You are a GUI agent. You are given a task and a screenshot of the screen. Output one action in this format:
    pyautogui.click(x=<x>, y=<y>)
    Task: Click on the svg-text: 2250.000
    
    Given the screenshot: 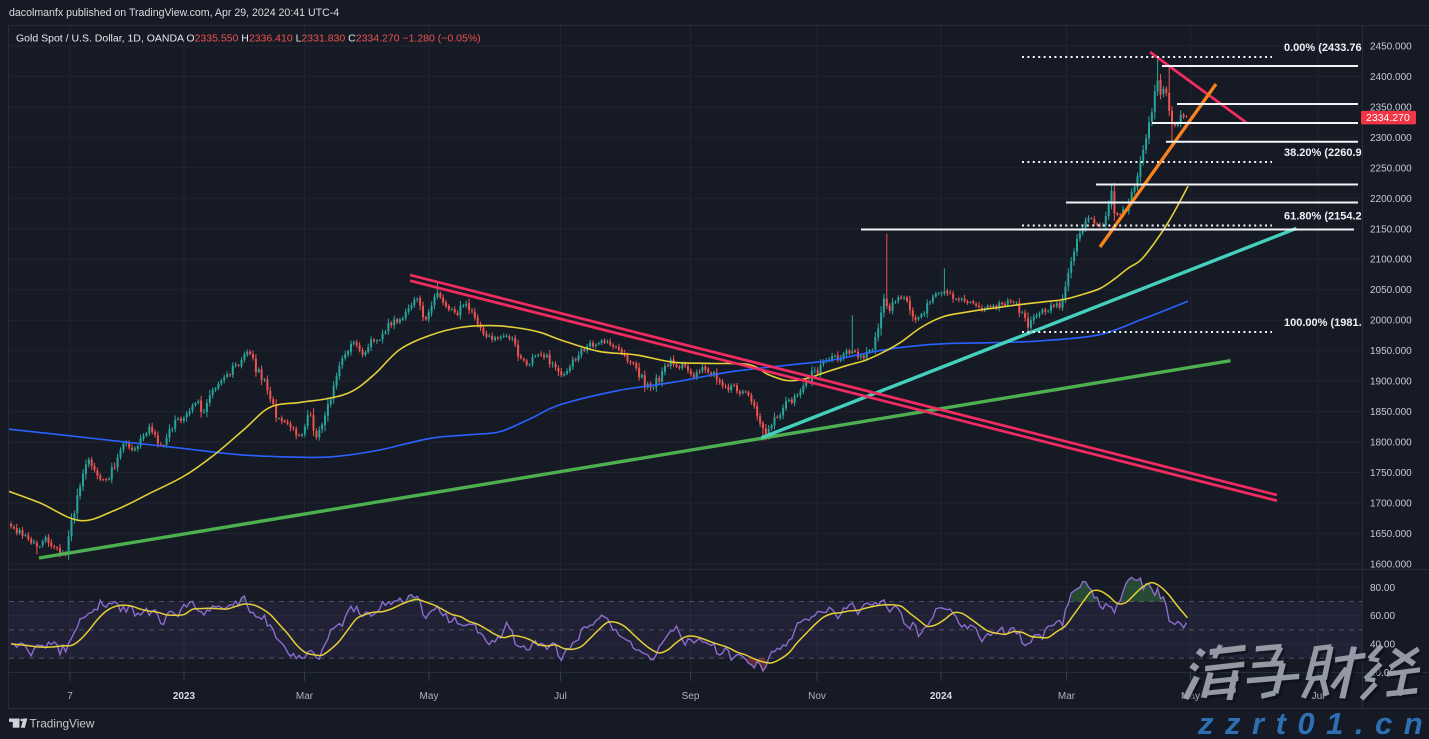 What is the action you would take?
    pyautogui.click(x=1391, y=168)
    